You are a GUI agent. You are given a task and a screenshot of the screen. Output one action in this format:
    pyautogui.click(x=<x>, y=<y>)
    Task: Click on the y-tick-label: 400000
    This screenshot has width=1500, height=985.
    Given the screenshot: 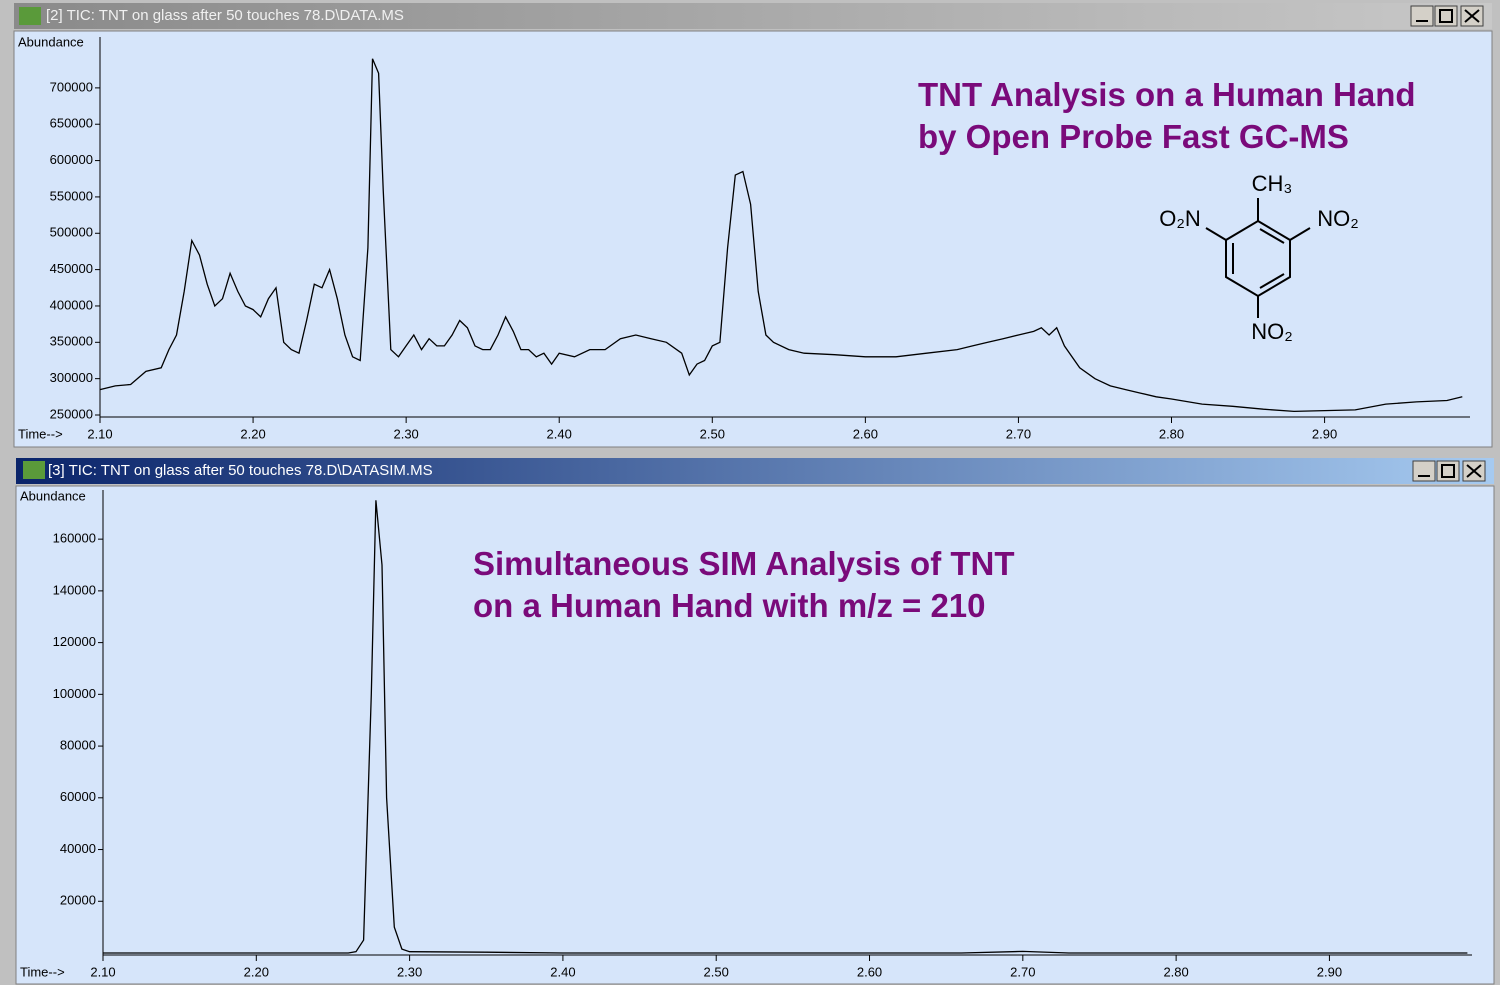 What is the action you would take?
    pyautogui.click(x=71, y=304)
    